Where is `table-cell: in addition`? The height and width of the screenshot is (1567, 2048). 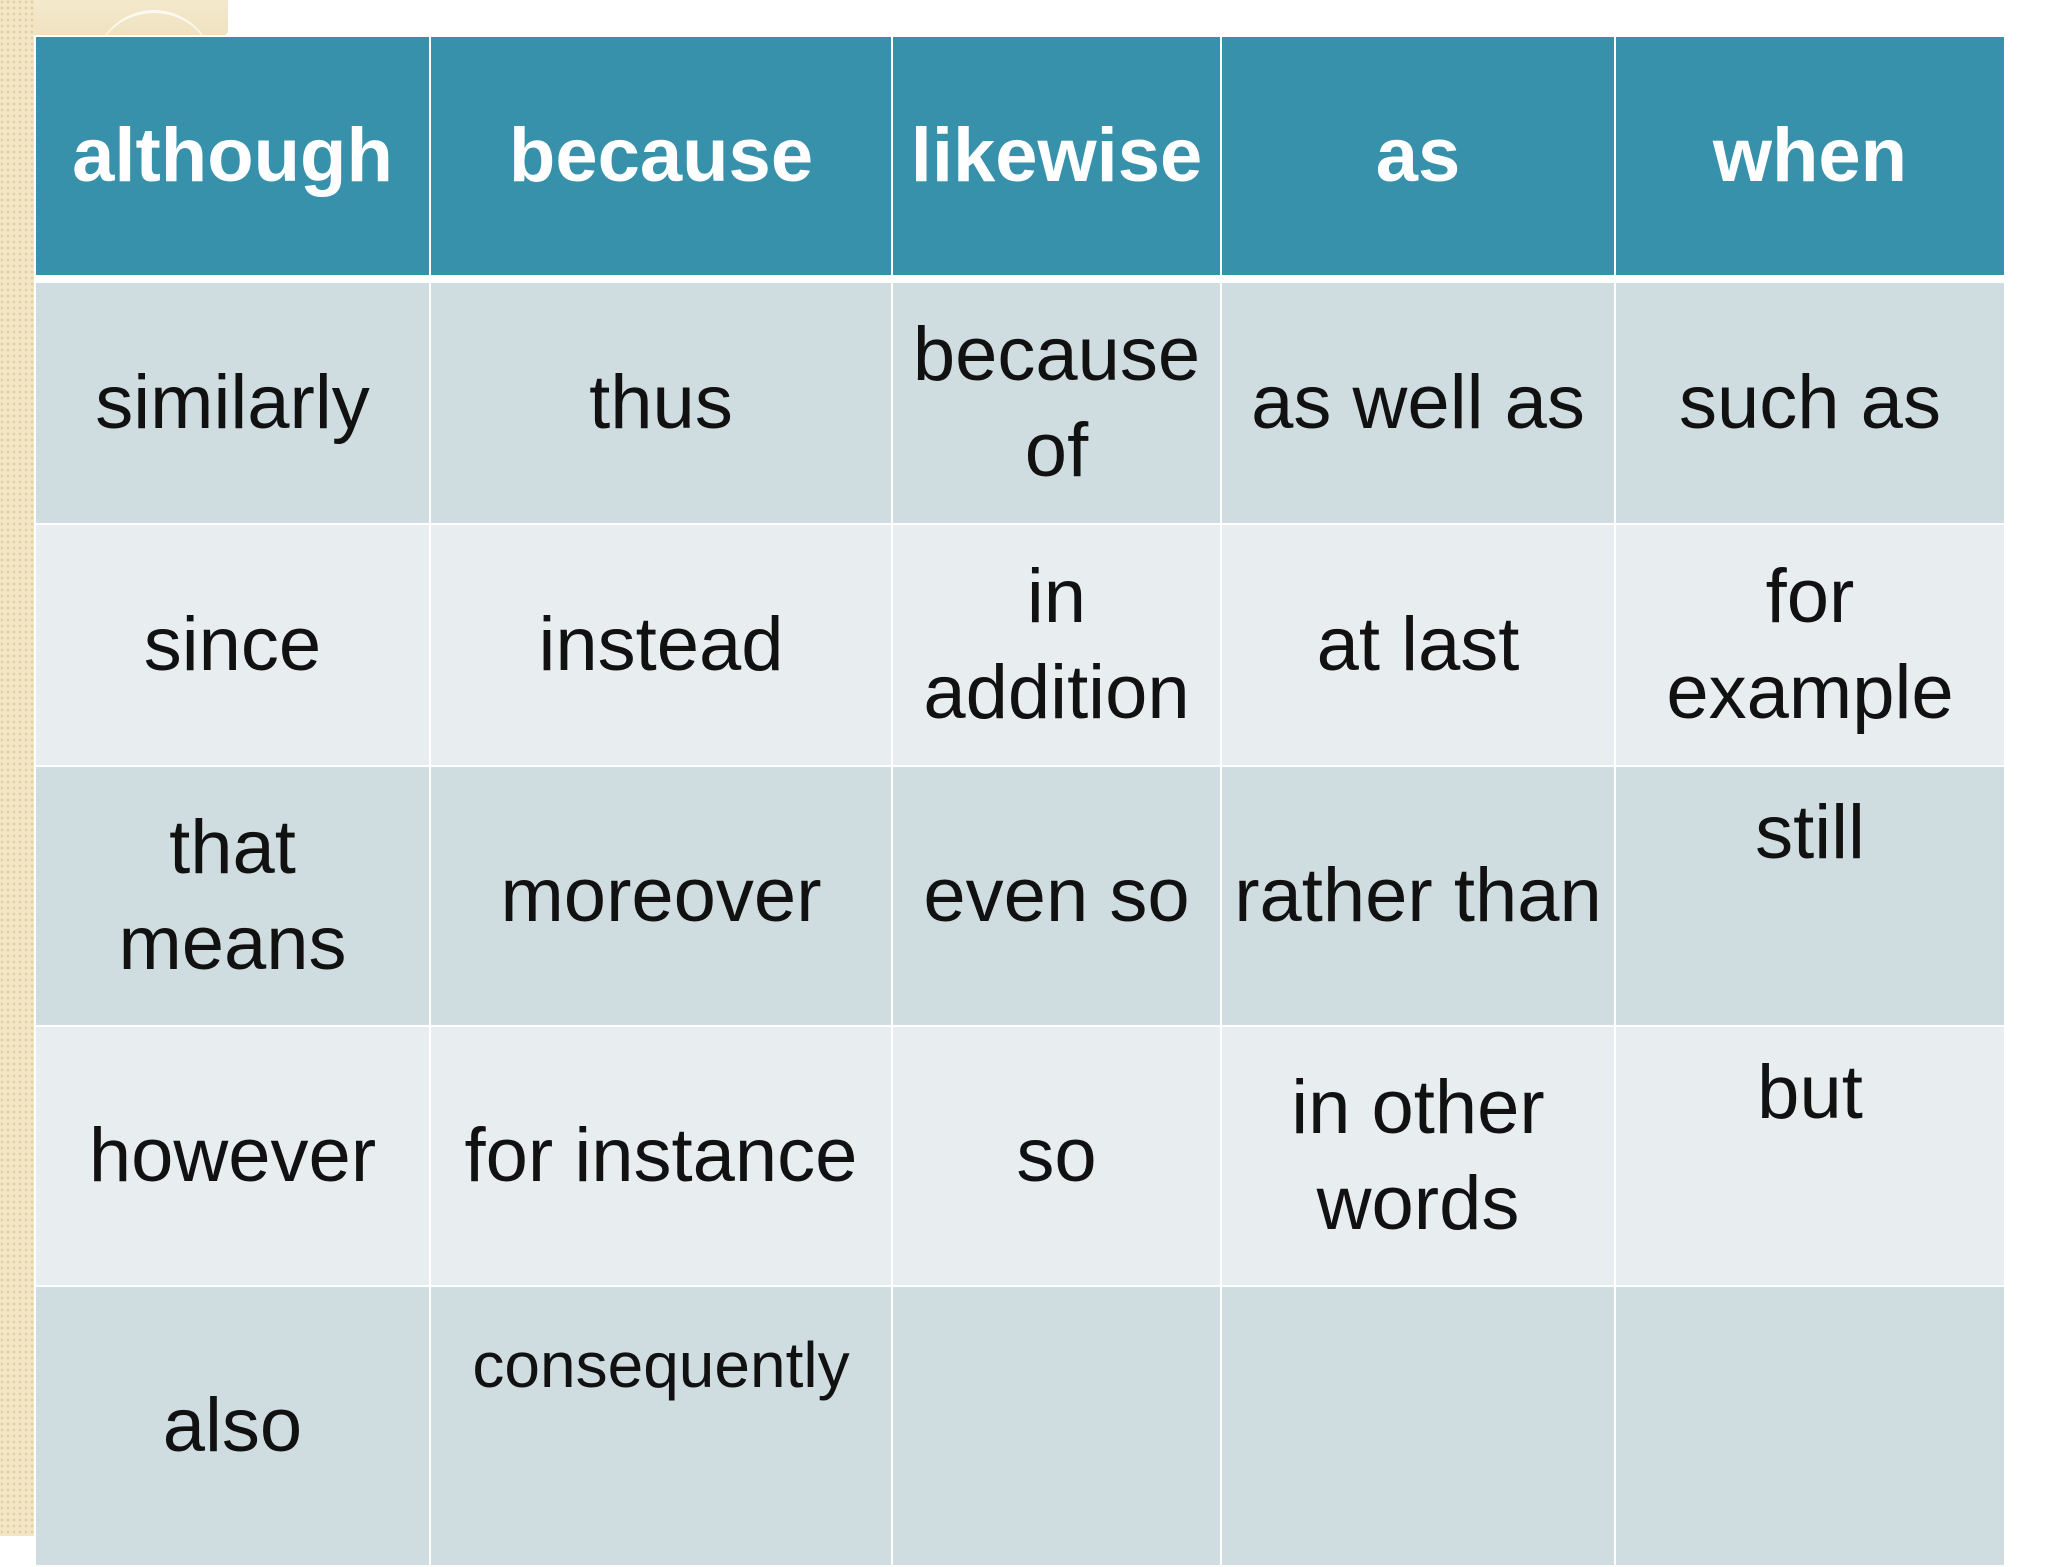
table-cell: in addition is located at coordinates (1056, 645).